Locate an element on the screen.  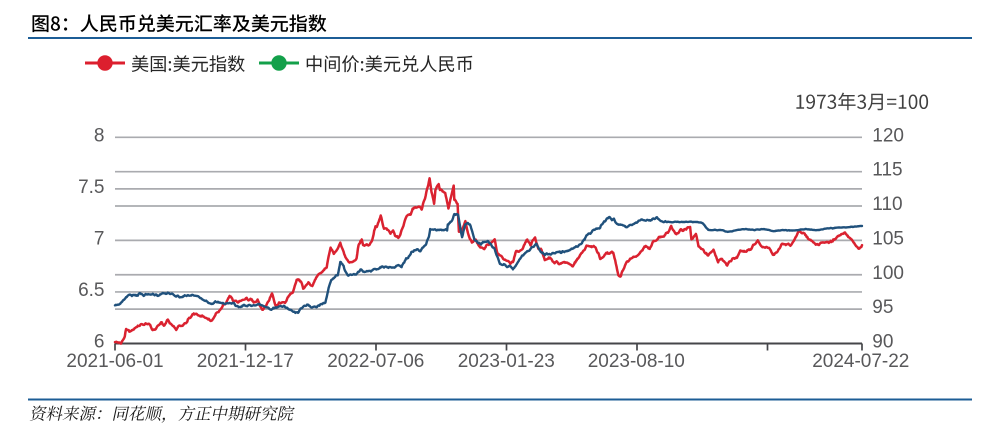
svg-text: 2021-12-17 is located at coordinates (245, 361).